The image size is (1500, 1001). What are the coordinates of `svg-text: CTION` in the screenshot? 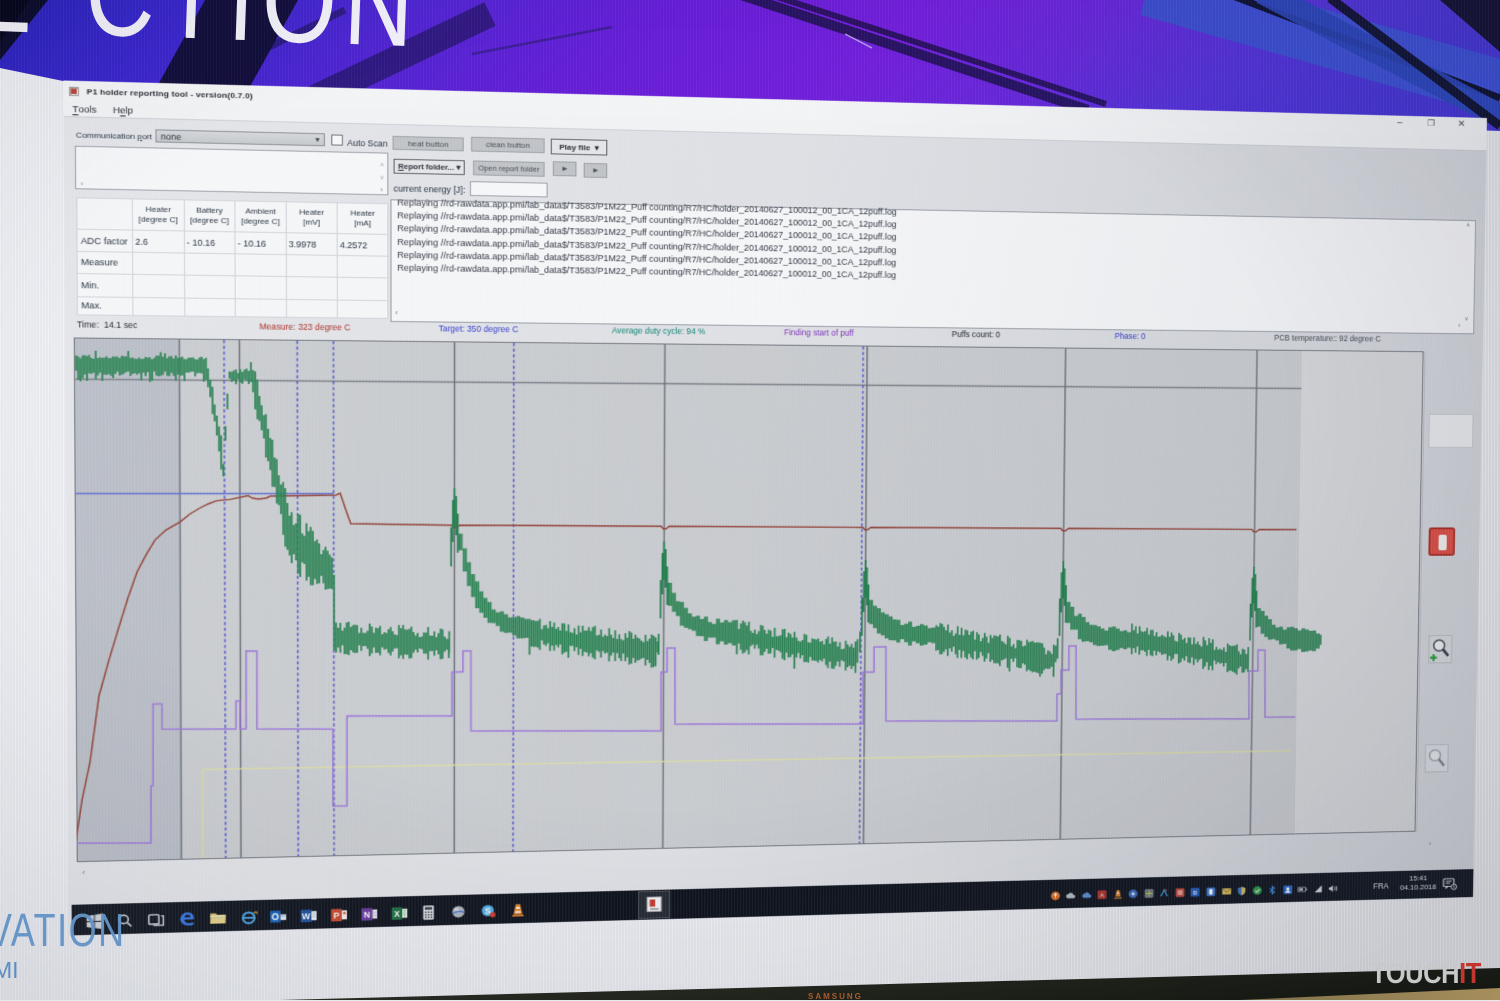 It's located at (253, 36).